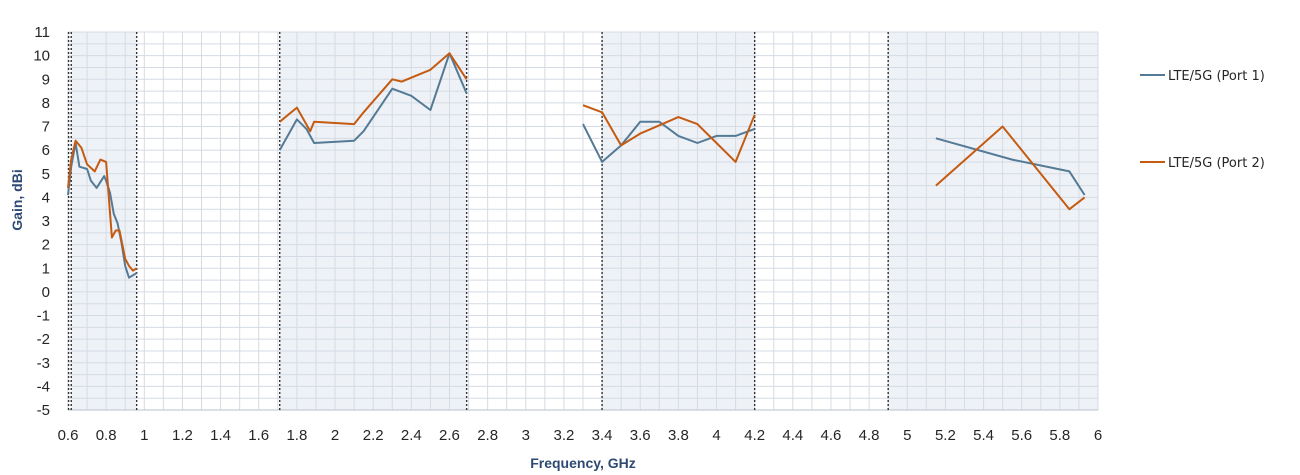 The height and width of the screenshot is (475, 1300). What do you see at coordinates (296, 435) in the screenshot?
I see `x-tick-label: 1.8` at bounding box center [296, 435].